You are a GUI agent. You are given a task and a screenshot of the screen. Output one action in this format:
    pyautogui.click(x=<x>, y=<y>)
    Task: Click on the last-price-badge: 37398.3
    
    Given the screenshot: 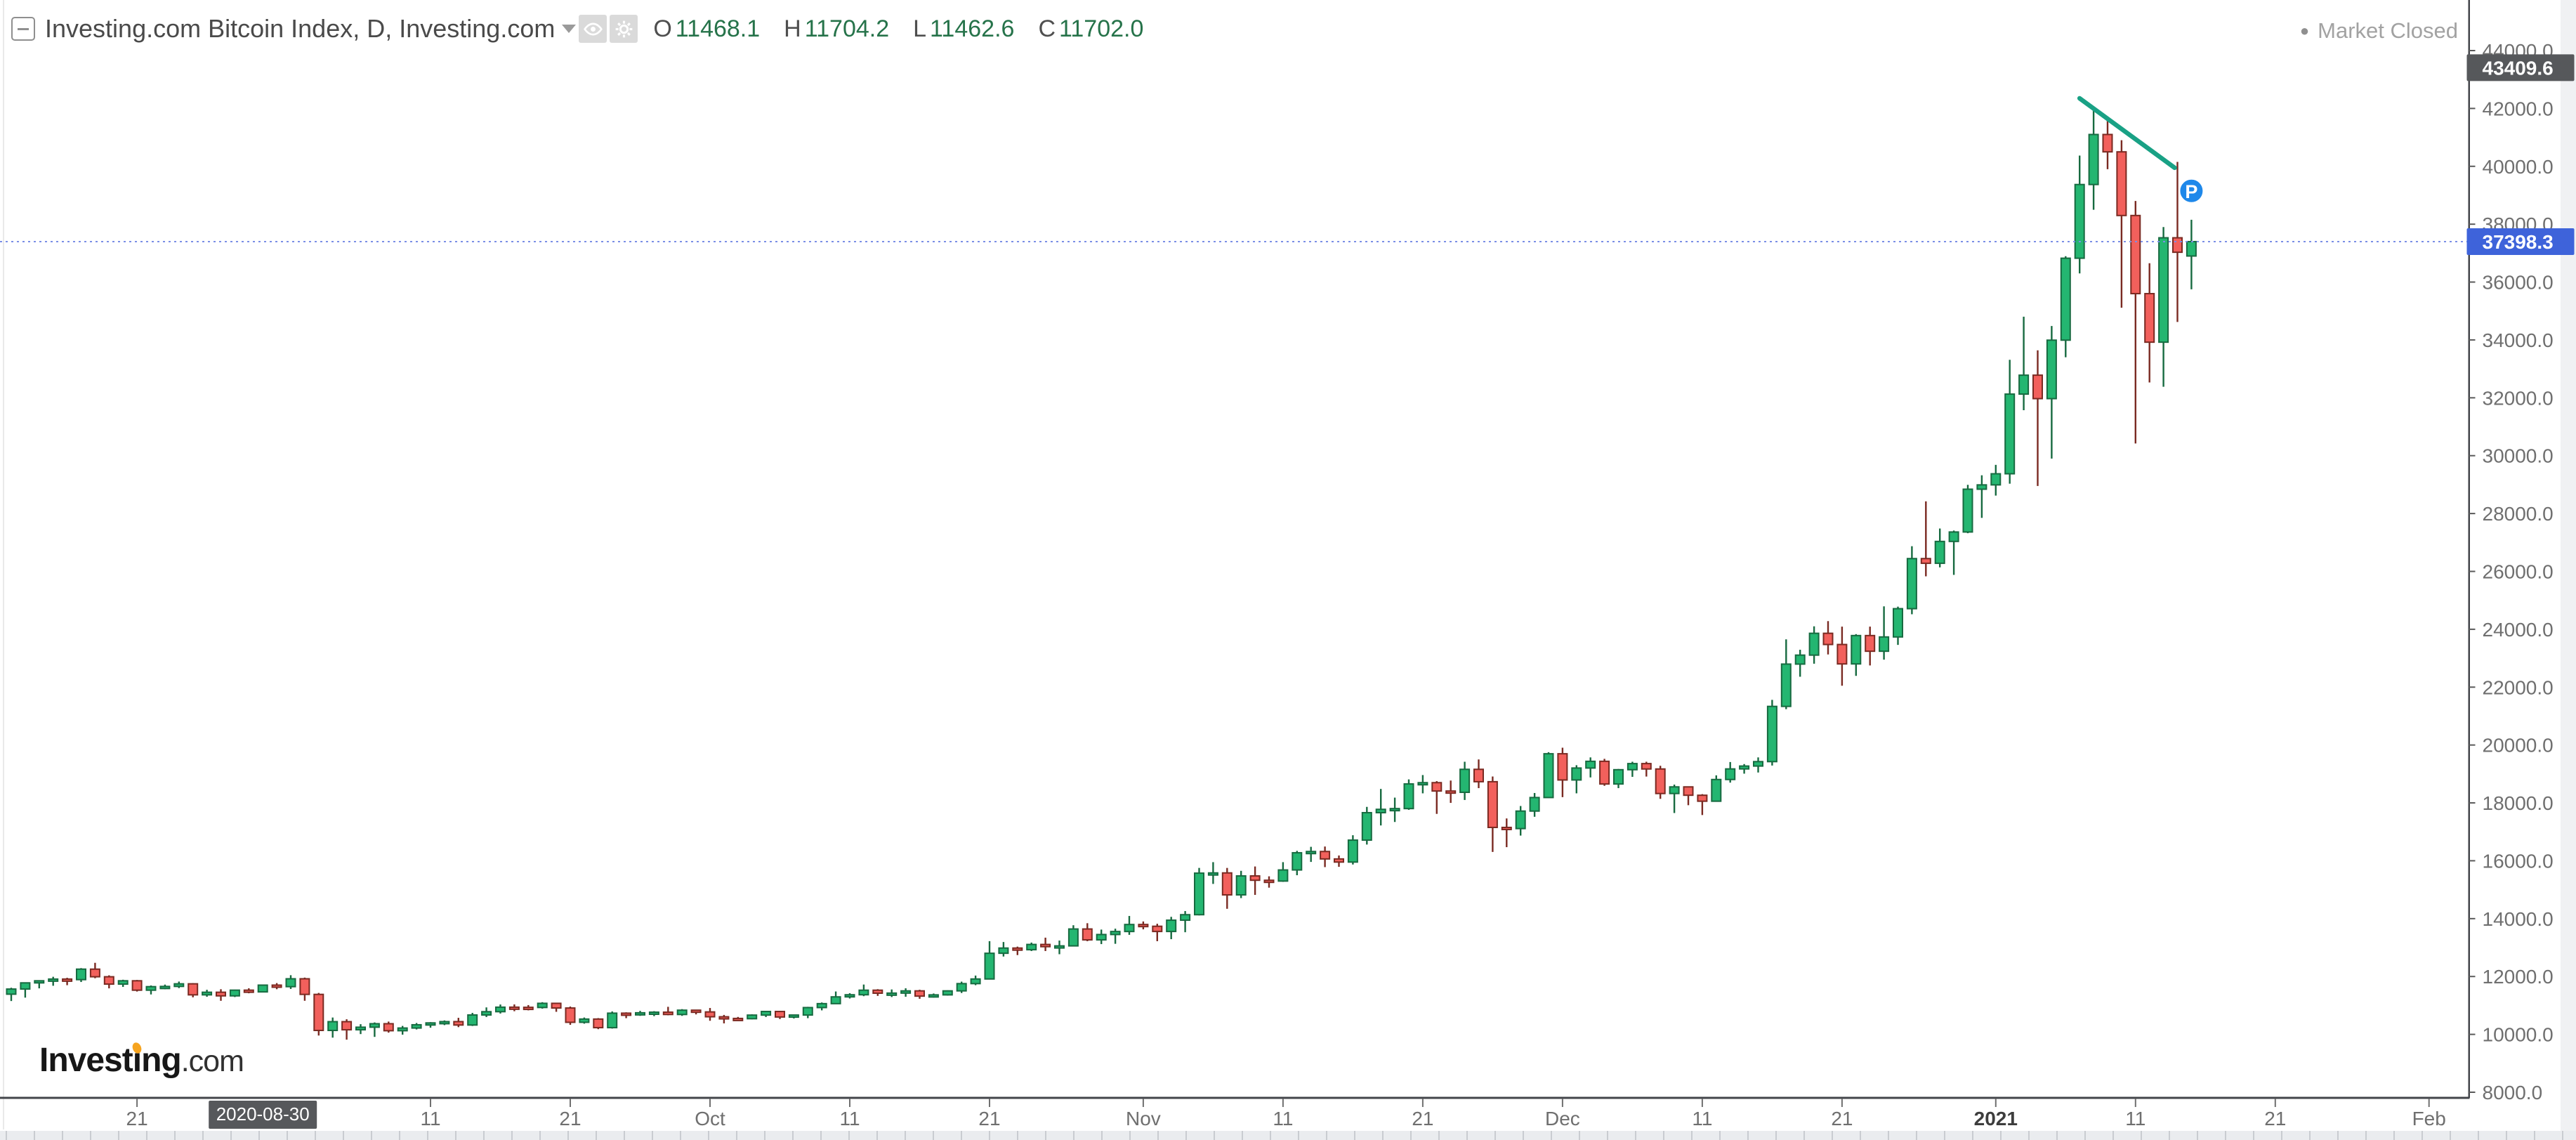 What is the action you would take?
    pyautogui.click(x=2520, y=241)
    